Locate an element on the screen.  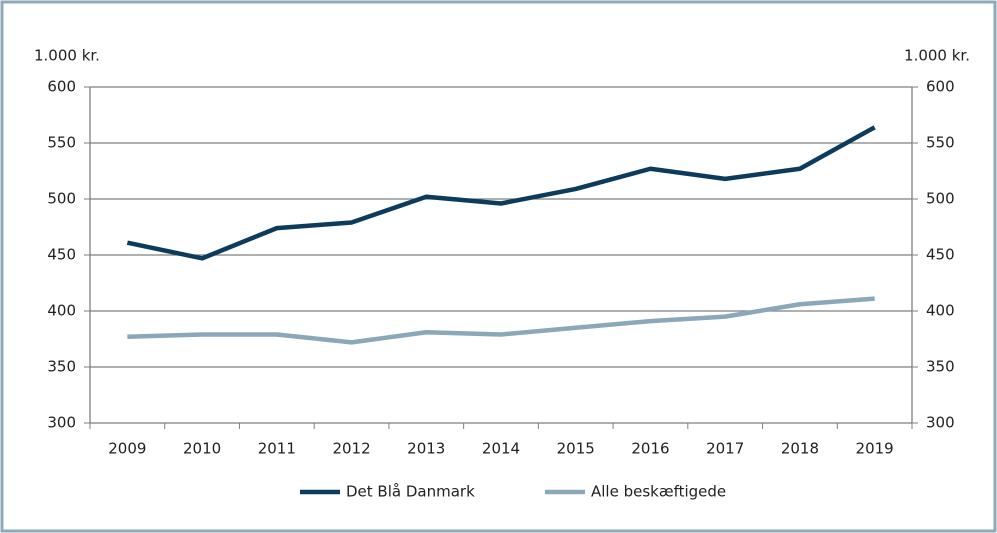
y-axis-label: 1.000 kr. is located at coordinates (67, 56).